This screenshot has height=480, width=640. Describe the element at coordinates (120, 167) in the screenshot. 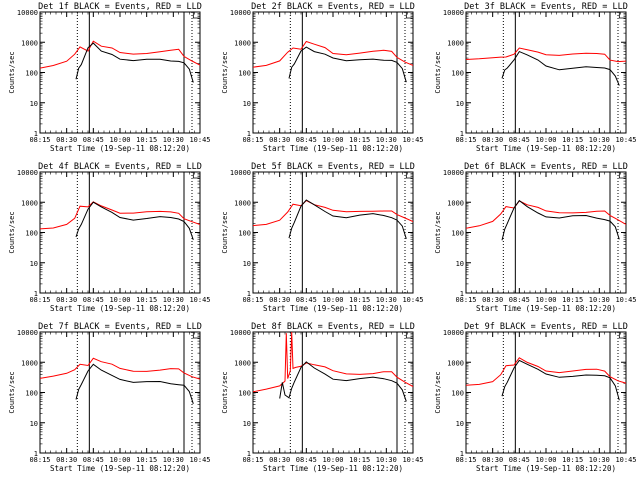

I see `chart-title: Det 4f BLACK = Events, RED = LLD` at that location.